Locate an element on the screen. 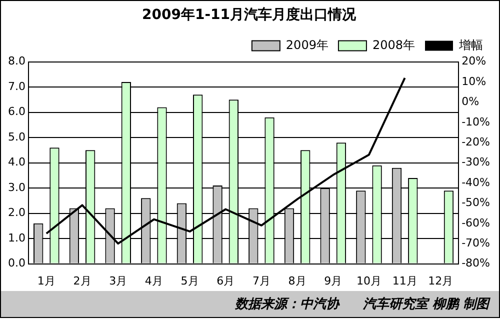 This screenshot has height=320, width=500. x-tick-label: 9月 is located at coordinates (333, 281).